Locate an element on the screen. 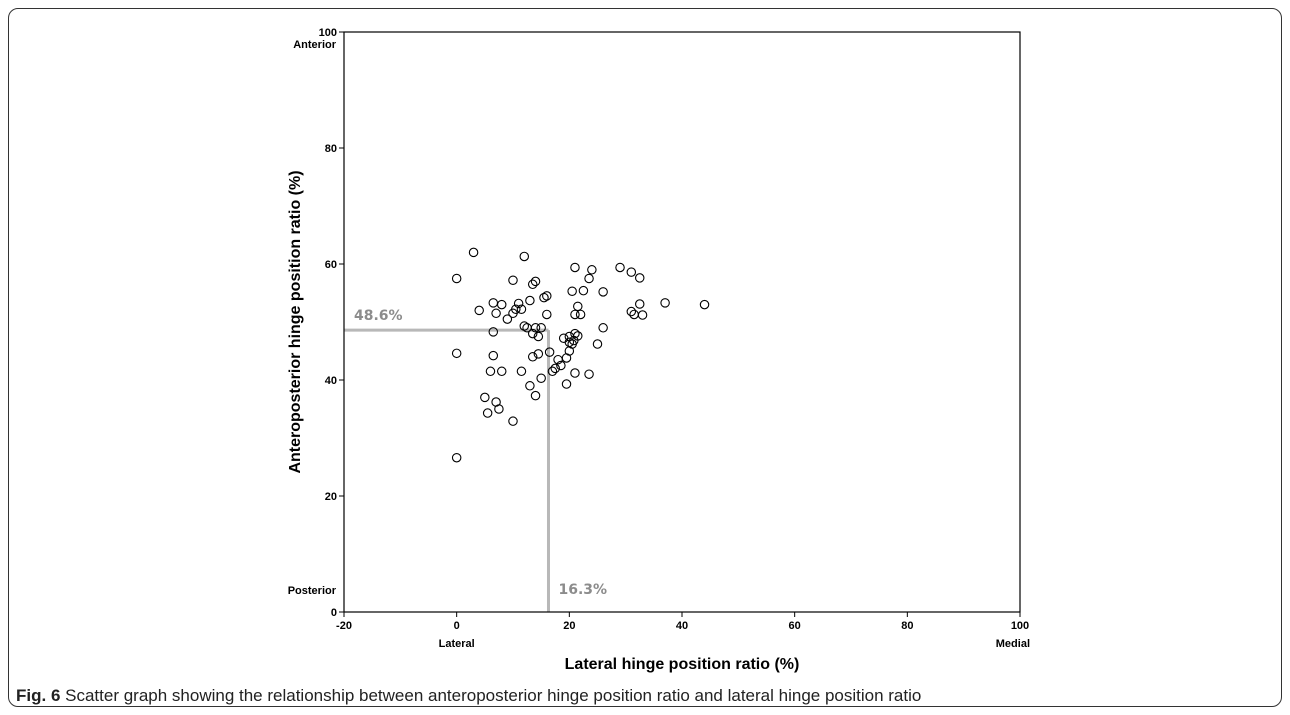 This screenshot has height=715, width=1290. x-tick-label: 80 is located at coordinates (907, 626).